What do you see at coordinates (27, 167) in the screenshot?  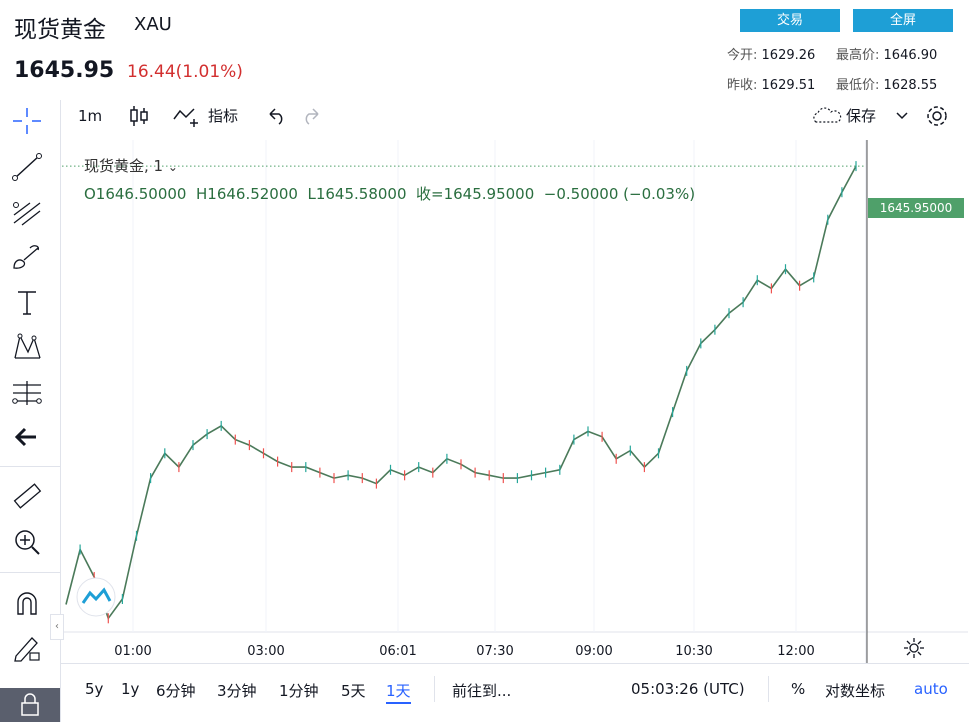 I see `trend-line-icon` at bounding box center [27, 167].